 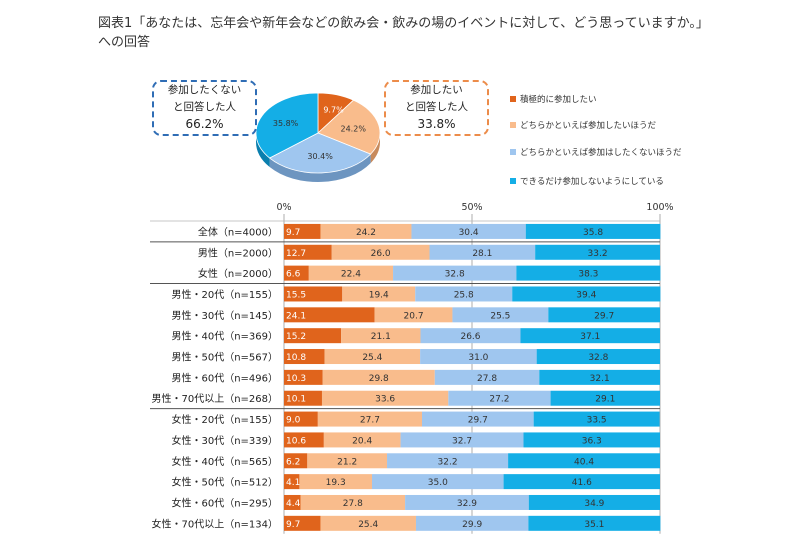 I want to click on callout-left-line-1: 参加したくない, so click(x=204, y=90).